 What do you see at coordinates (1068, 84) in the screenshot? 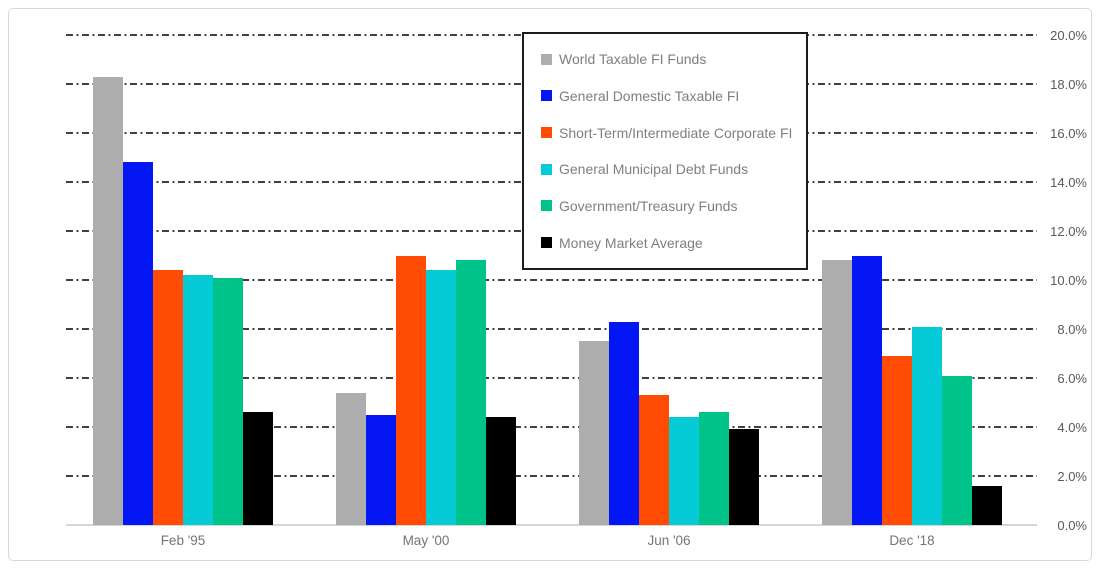
I see `y-tick-label-18pct: 18.0%` at bounding box center [1068, 84].